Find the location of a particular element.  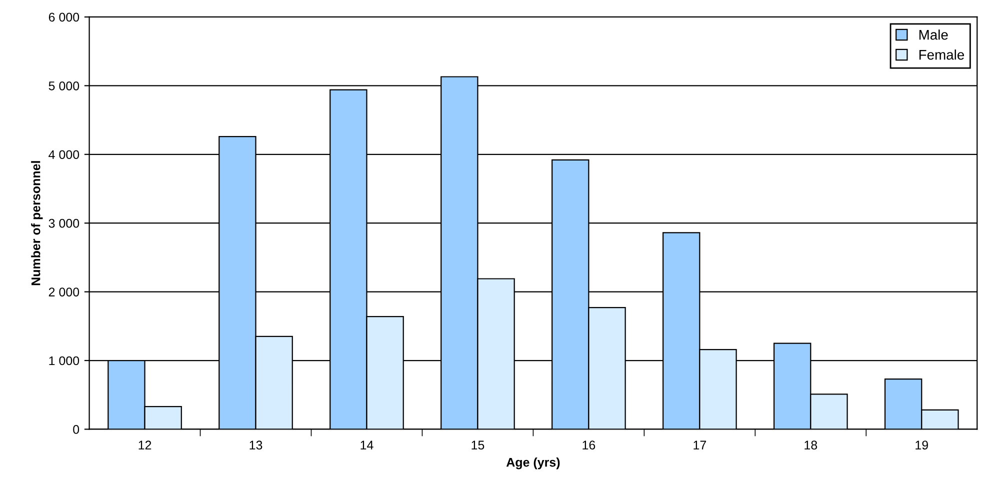

y-tick-label: 4 000 is located at coordinates (64, 155).